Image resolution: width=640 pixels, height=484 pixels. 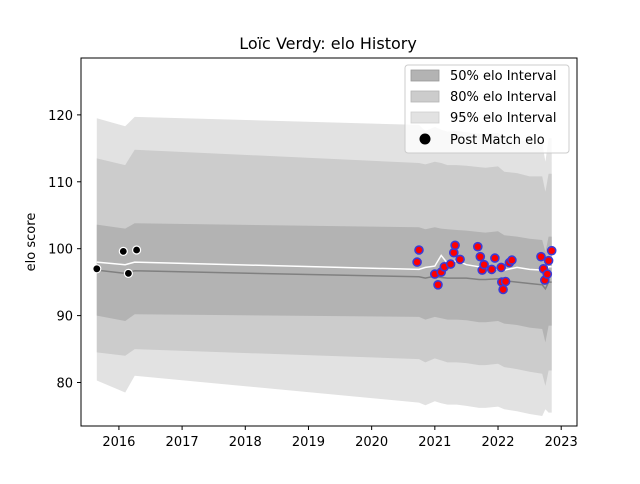 I want to click on y-tick-label: 120, so click(x=60, y=116).